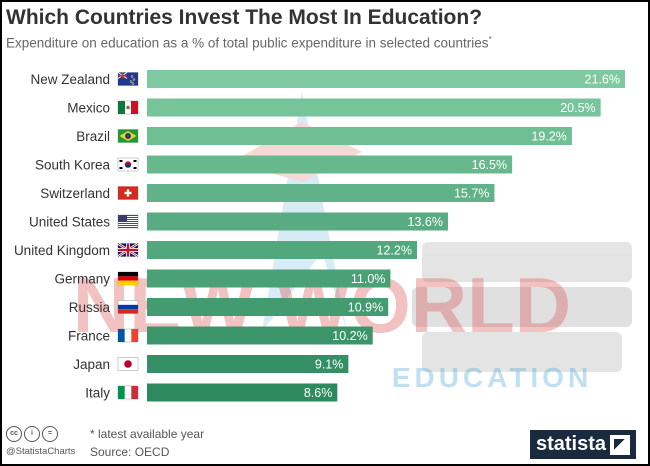  Describe the element at coordinates (41, 451) in the screenshot. I see `social-handle: @StatistaCharts` at that location.